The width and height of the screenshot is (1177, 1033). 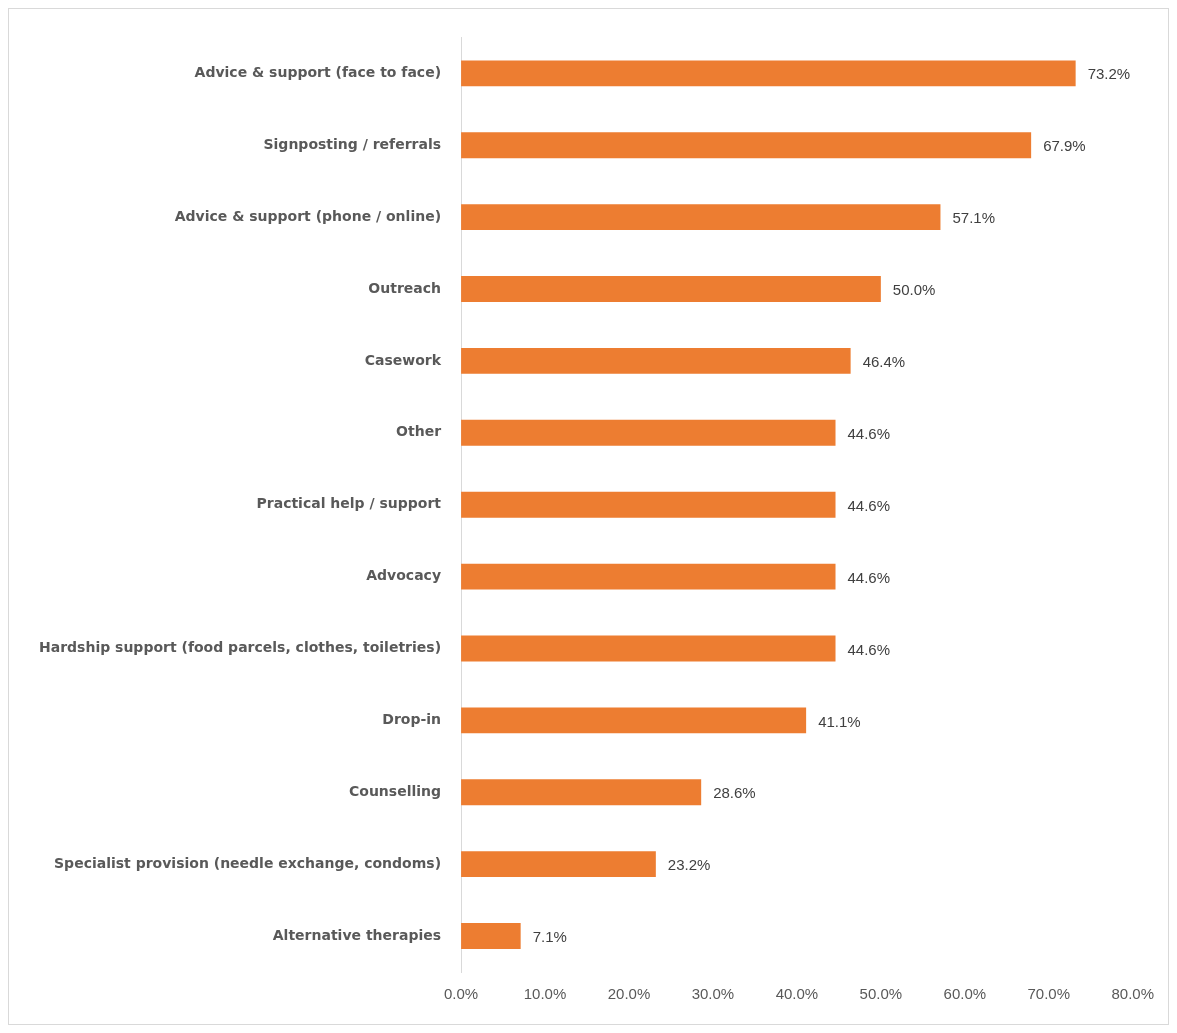 I want to click on x-tick-label: 10.0%, so click(x=545, y=994).